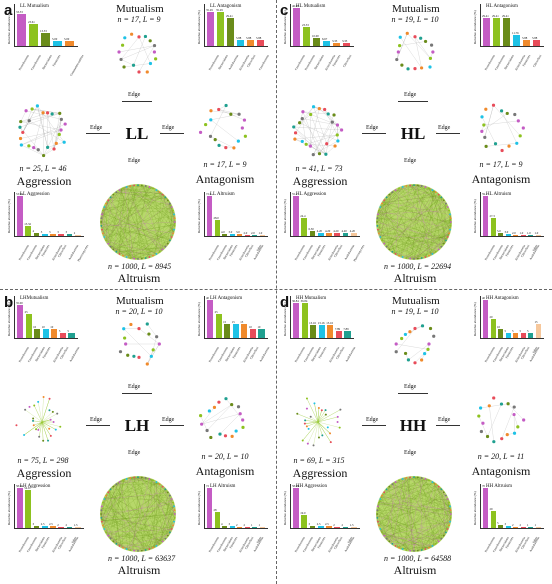  What do you see at coordinates (303, 512) in the screenshot?
I see `bar-value-label: 19.0` at bounding box center [303, 512].